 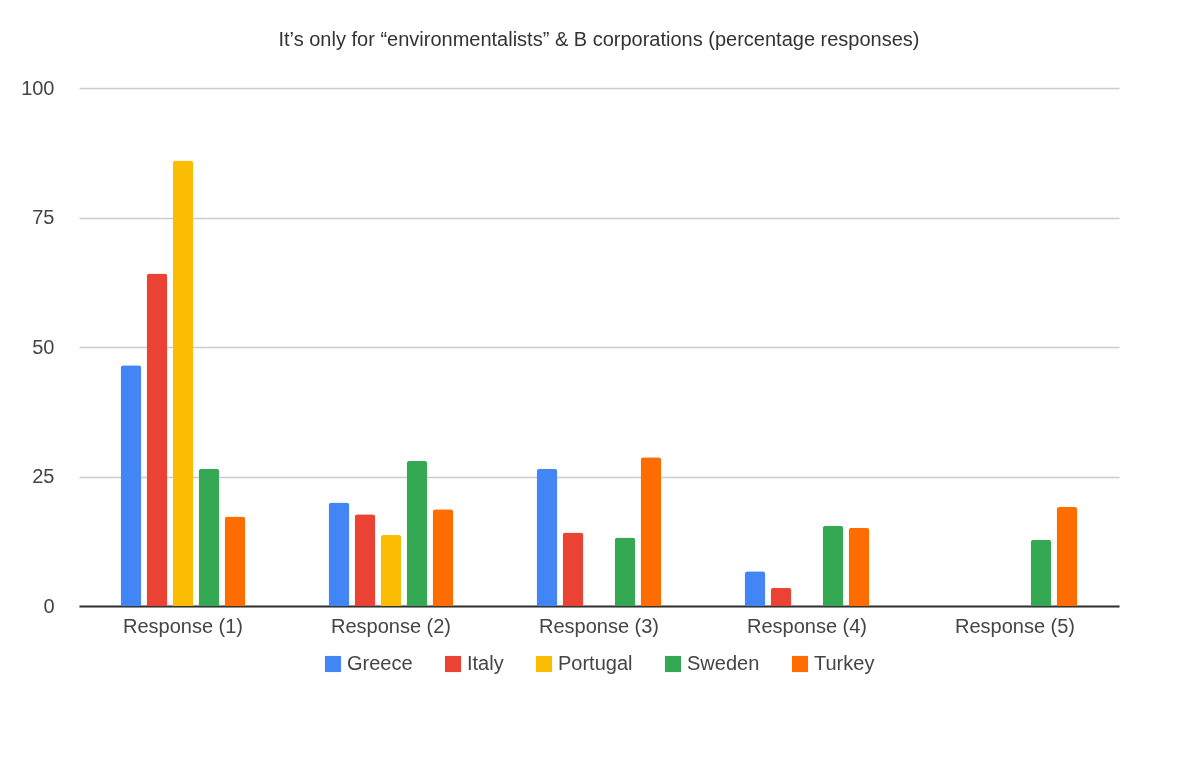 What do you see at coordinates (43, 476) in the screenshot?
I see `y-tick-label: 25` at bounding box center [43, 476].